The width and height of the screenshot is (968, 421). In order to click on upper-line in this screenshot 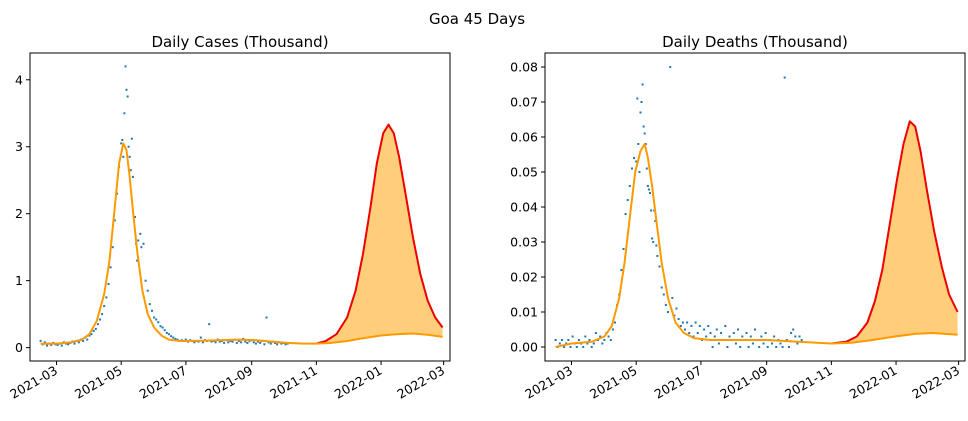, I will do `click(380, 234)`.